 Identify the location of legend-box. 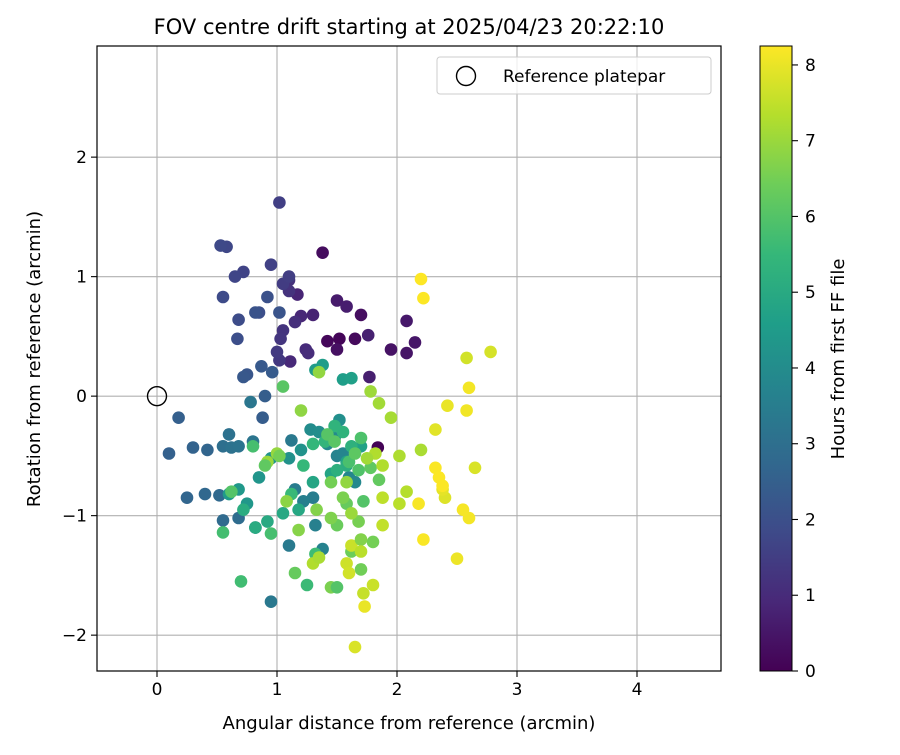
(574, 75).